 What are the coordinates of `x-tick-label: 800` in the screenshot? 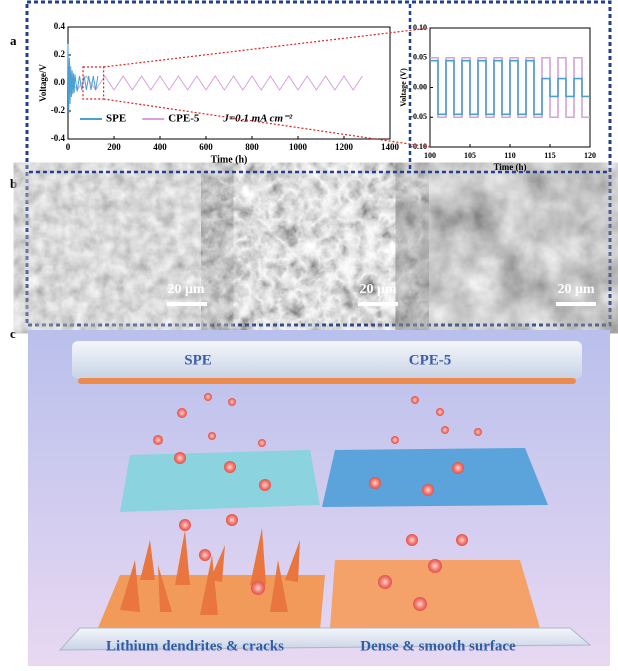 It's located at (252, 147).